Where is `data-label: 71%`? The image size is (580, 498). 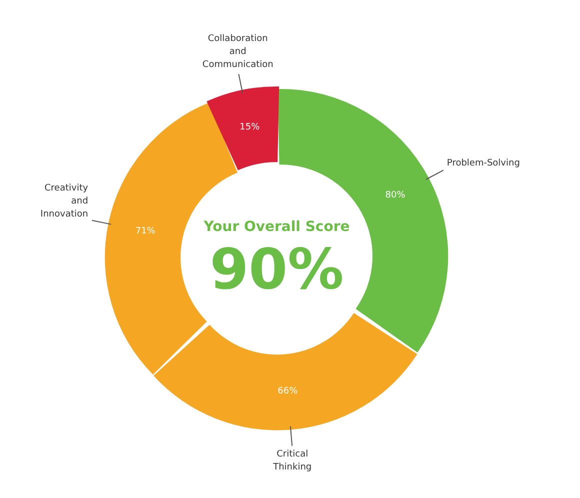
data-label: 71% is located at coordinates (145, 231).